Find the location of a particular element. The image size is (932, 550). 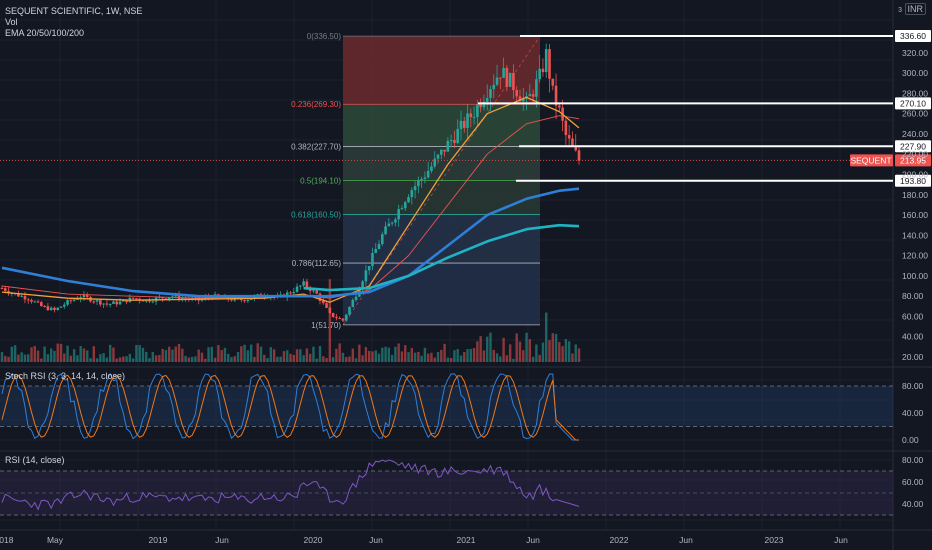

vol-legend: Vol is located at coordinates (11, 22).